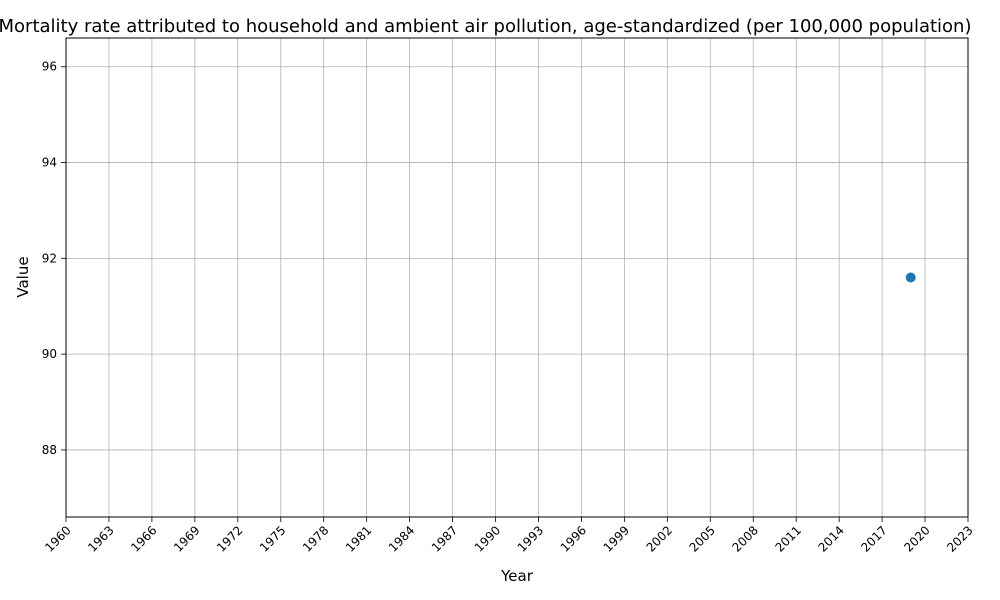 The width and height of the screenshot is (1000, 600). What do you see at coordinates (444, 538) in the screenshot?
I see `x-tick-label: 1987` at bounding box center [444, 538].